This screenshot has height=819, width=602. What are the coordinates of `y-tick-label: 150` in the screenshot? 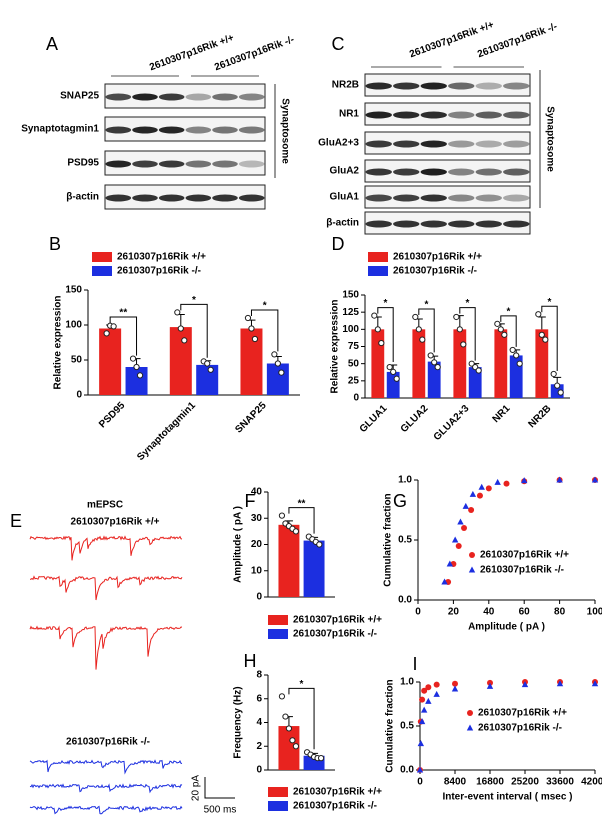 It's located at (73, 290).